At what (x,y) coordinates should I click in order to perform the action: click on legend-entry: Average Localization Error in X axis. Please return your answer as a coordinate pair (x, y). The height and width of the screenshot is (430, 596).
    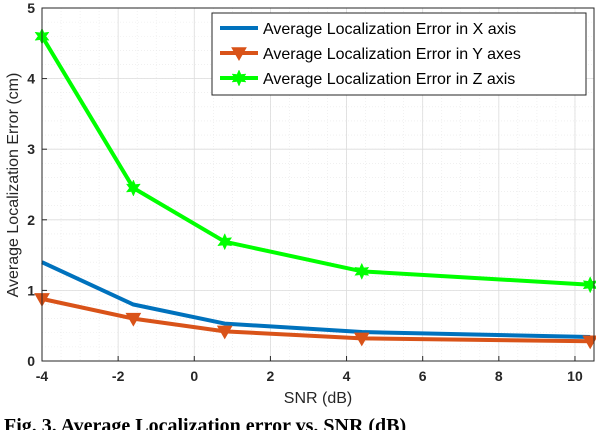
    Looking at the image, I should click on (368, 29).